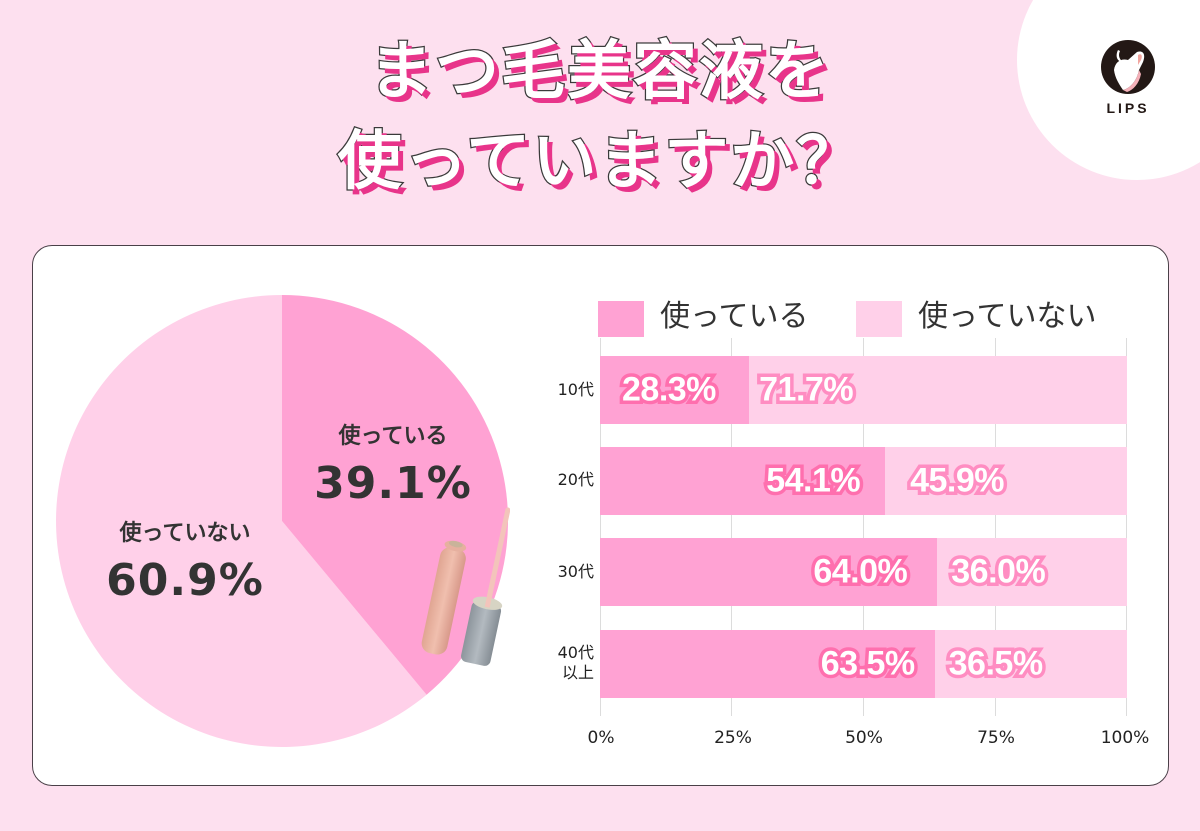 Image resolution: width=1200 pixels, height=831 pixels. Describe the element at coordinates (860, 571) in the screenshot. I see `bar-value-used: 64.0%` at that location.